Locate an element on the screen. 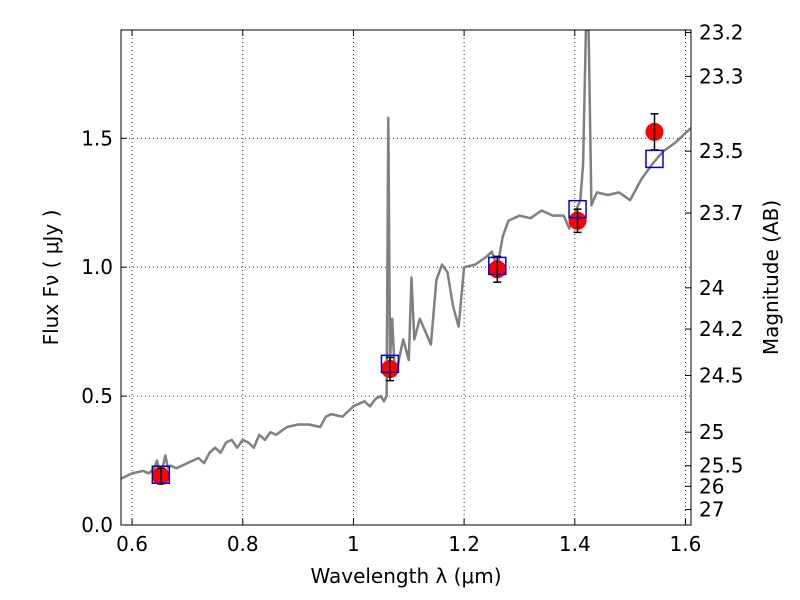 This screenshot has width=800, height=600. x-tick-label: 0.8 is located at coordinates (243, 544).